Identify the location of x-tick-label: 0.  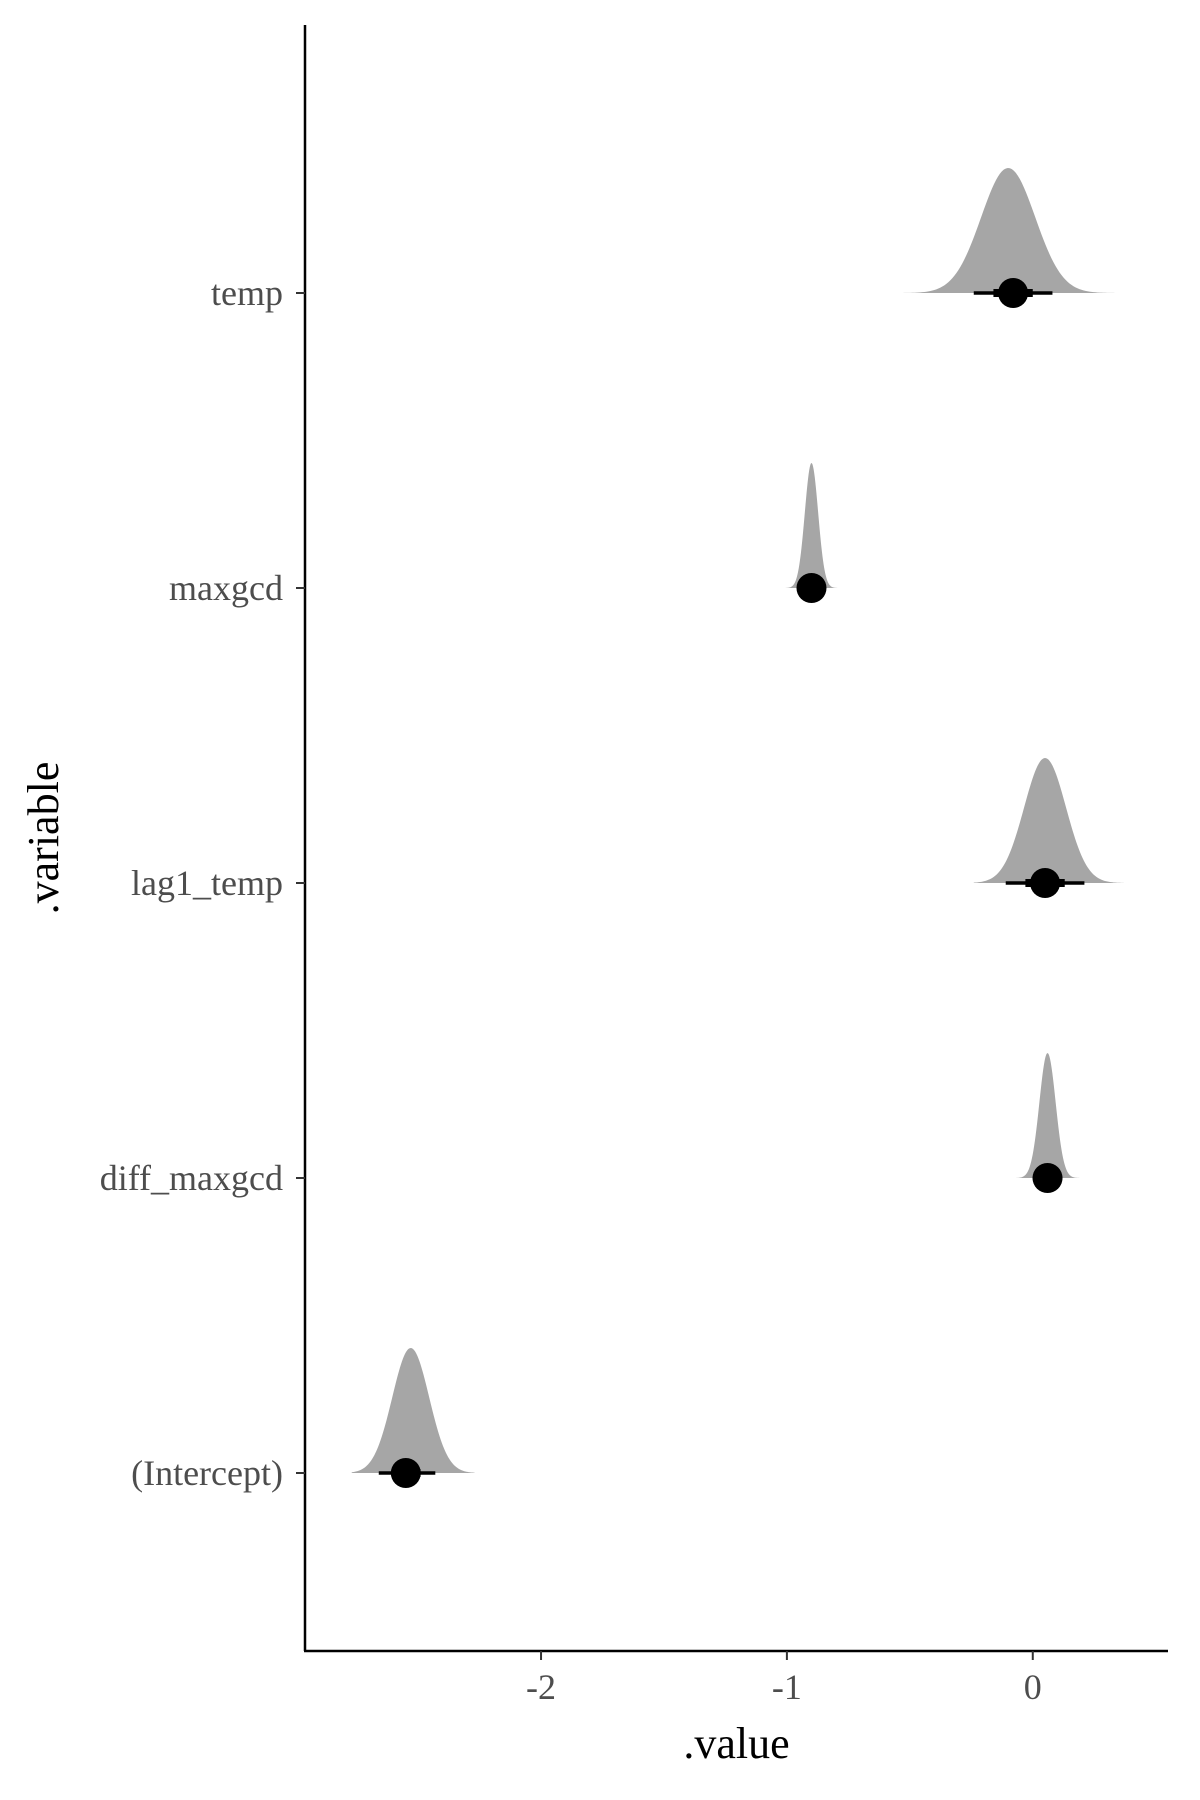
(1033, 1687).